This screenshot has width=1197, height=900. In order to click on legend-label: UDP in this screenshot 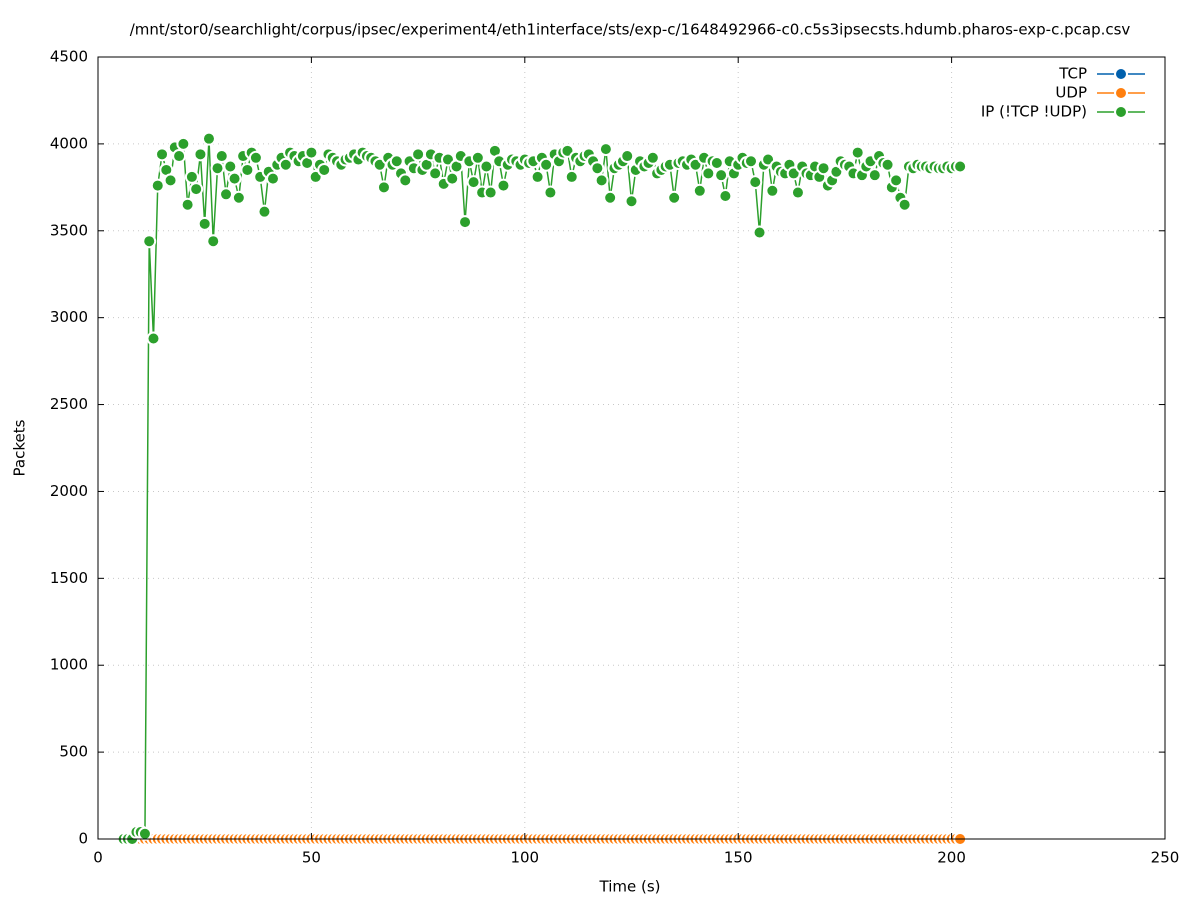, I will do `click(1071, 93)`.